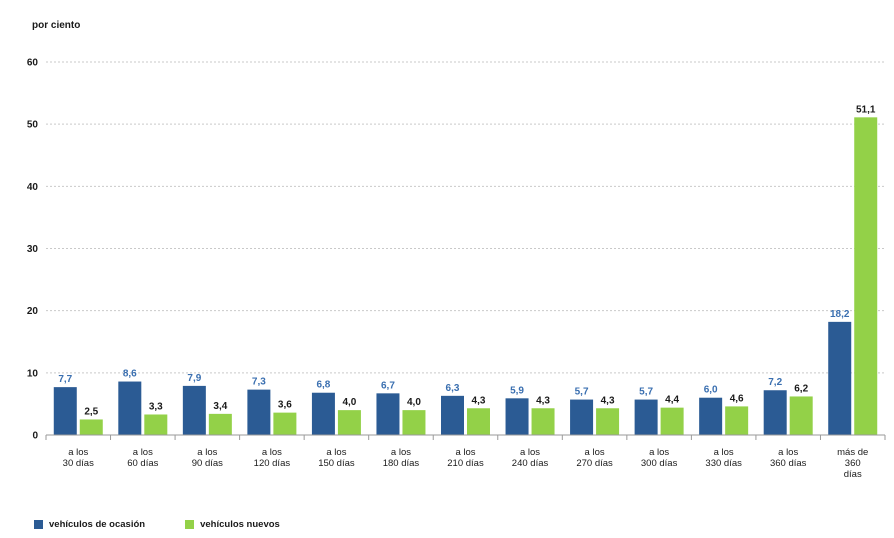  I want to click on x-tick-label: a los 210 días, so click(465, 458).